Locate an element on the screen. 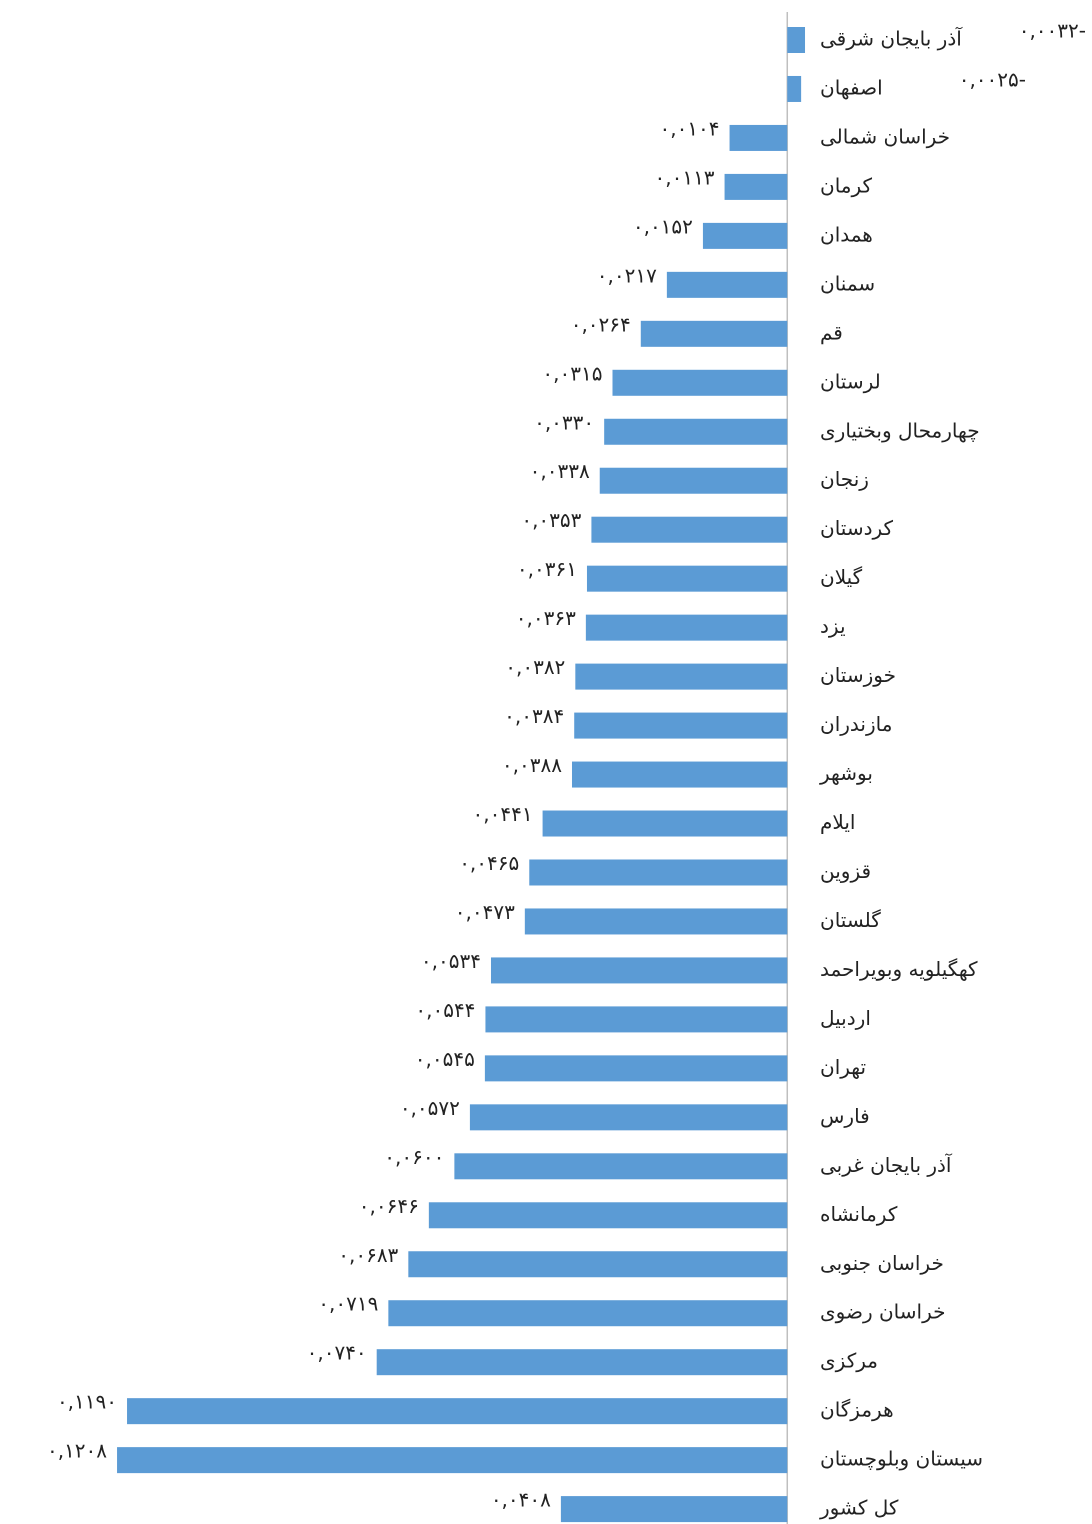  category-label: ایلام is located at coordinates (837, 822).